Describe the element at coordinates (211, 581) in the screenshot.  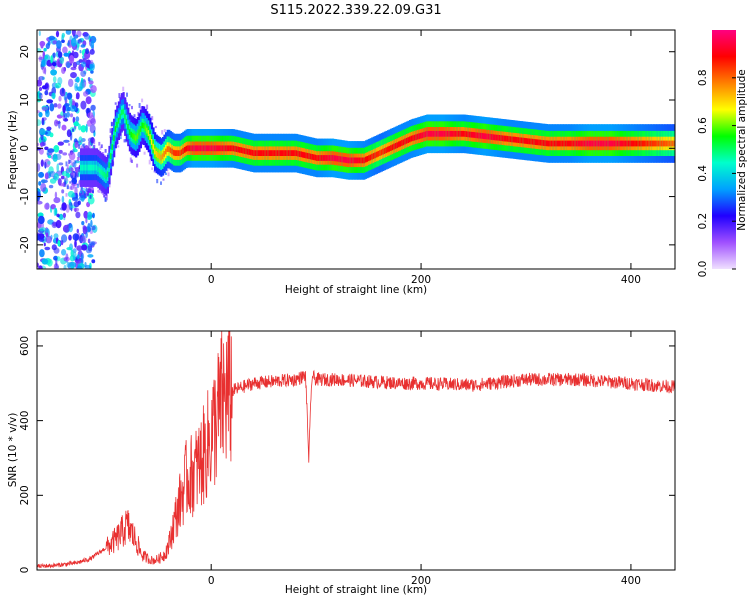
I see `x-tick-label: 0` at that location.